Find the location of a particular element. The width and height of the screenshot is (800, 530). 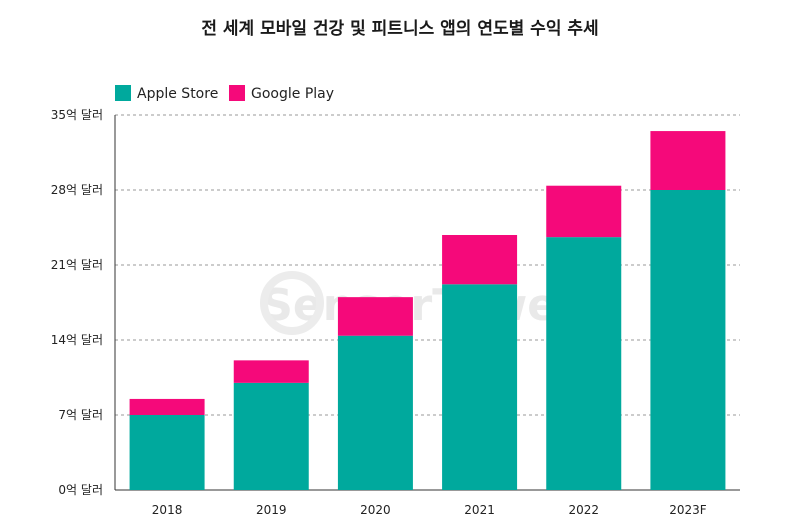

legend-swatch-apple-store is located at coordinates (123, 93).